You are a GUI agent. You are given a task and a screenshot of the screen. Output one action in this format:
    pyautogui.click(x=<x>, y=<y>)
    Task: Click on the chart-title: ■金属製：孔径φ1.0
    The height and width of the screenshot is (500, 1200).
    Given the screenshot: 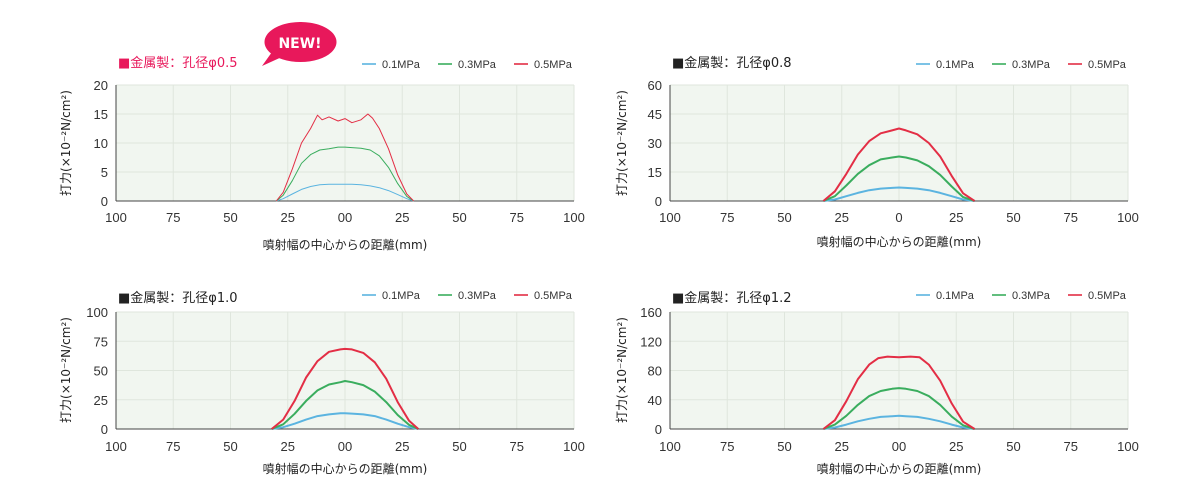 What is the action you would take?
    pyautogui.click(x=178, y=298)
    